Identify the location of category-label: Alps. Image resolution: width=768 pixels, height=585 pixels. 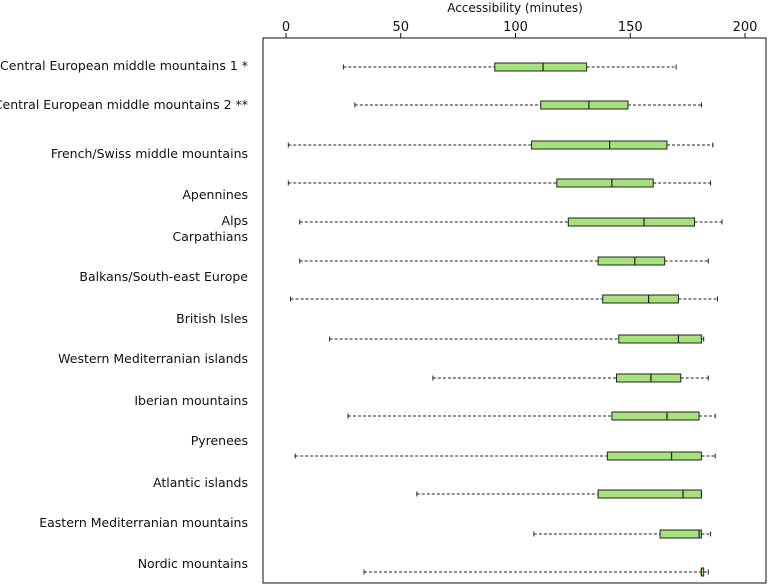
(235, 220).